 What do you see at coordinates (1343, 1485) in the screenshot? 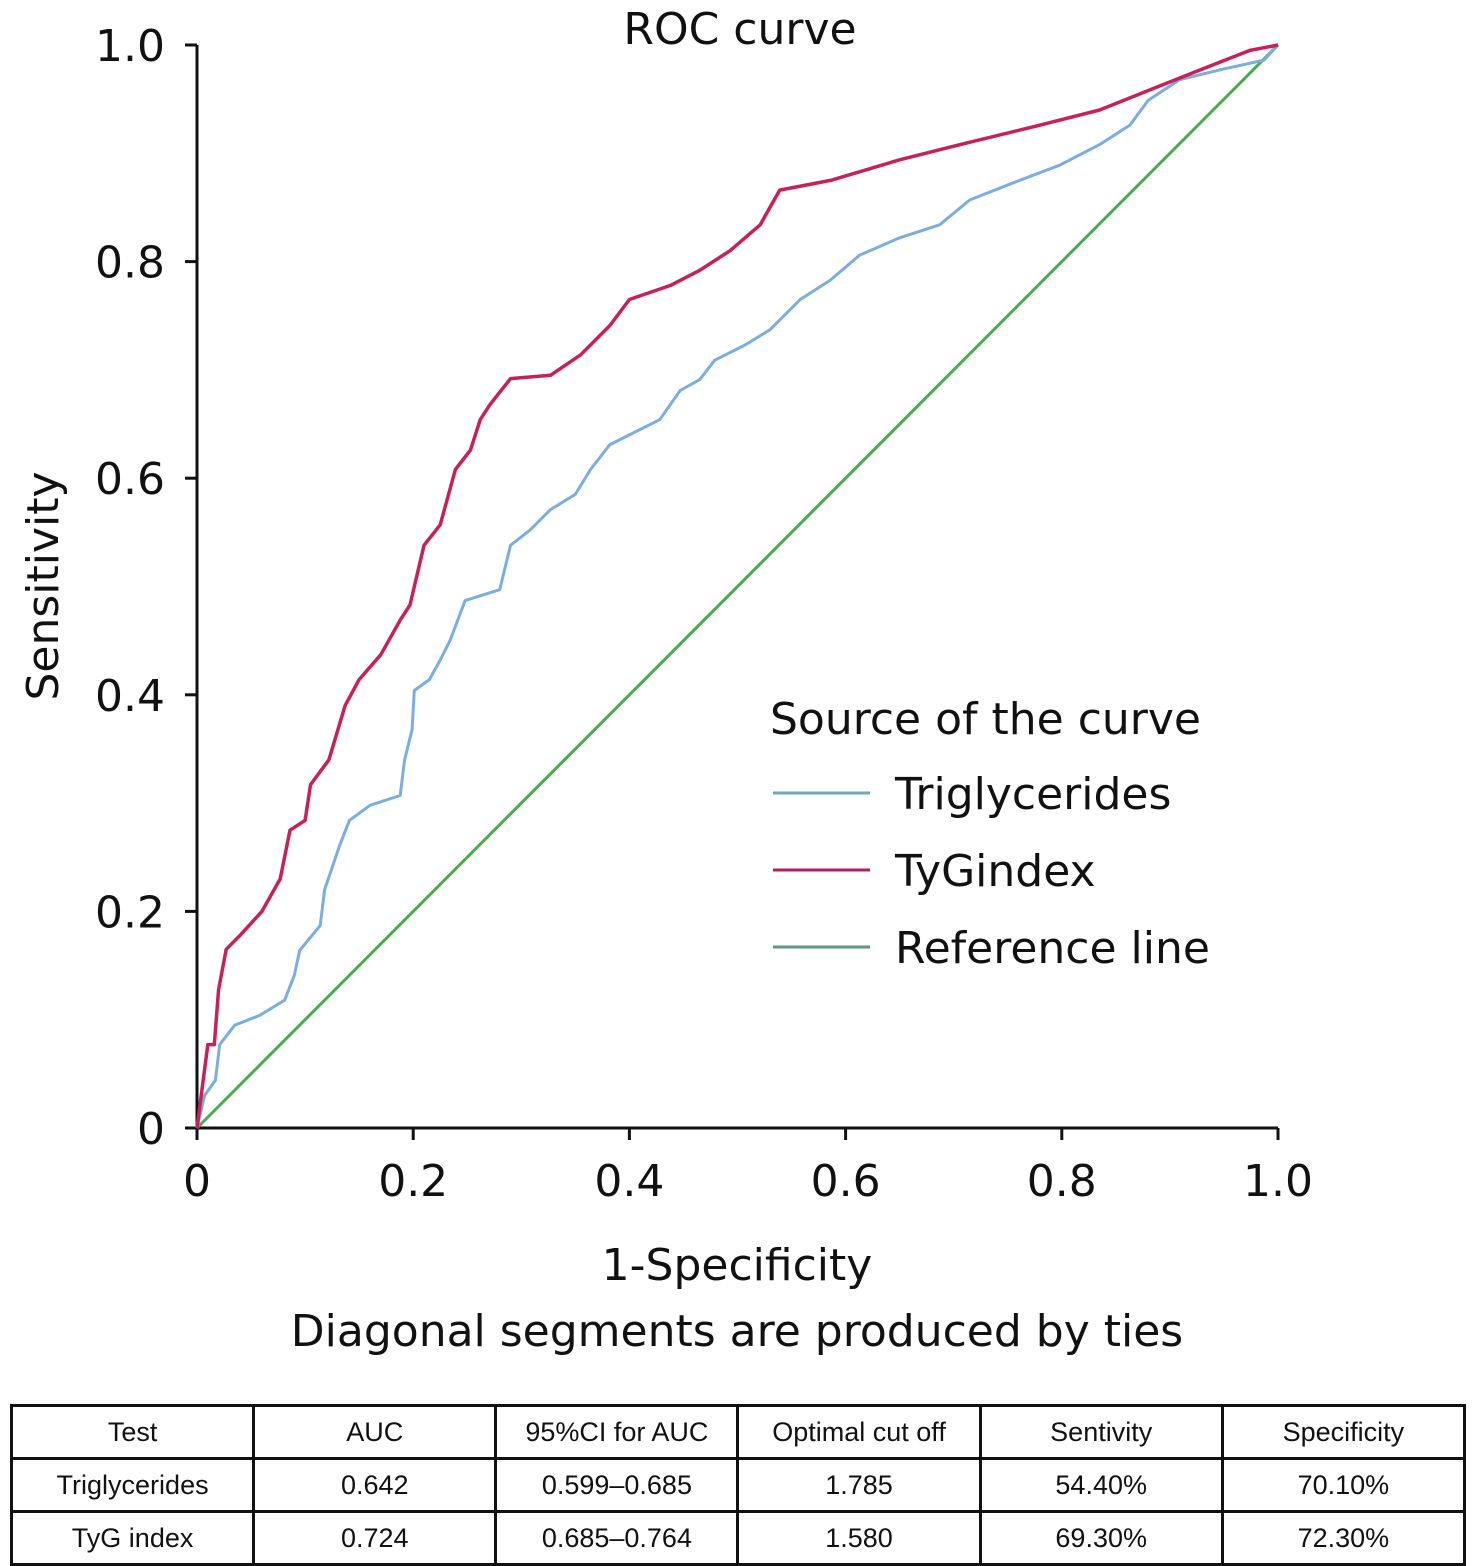
I see `table-cell: 70.10%` at bounding box center [1343, 1485].